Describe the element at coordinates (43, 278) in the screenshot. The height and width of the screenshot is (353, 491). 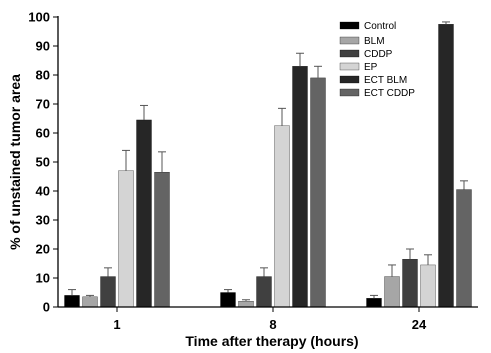
I see `y-tick-label-10: 10` at that location.